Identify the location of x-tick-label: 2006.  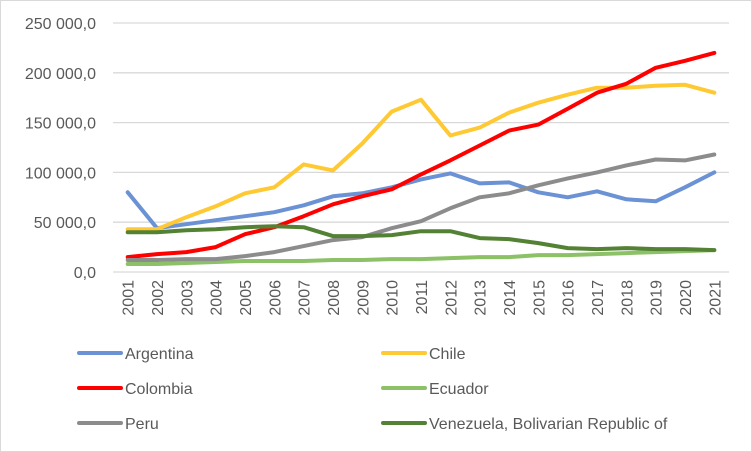
(275, 298).